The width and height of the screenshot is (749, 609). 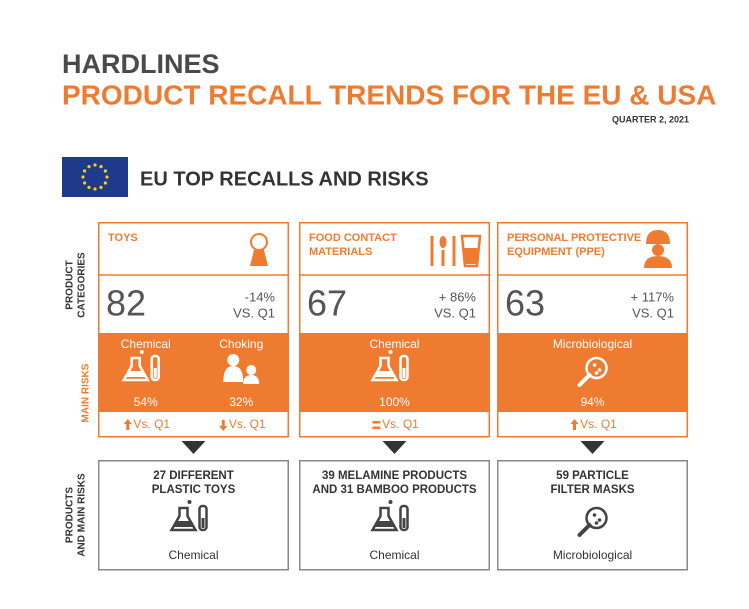 What do you see at coordinates (259, 258) in the screenshot?
I see `toy-body` at bounding box center [259, 258].